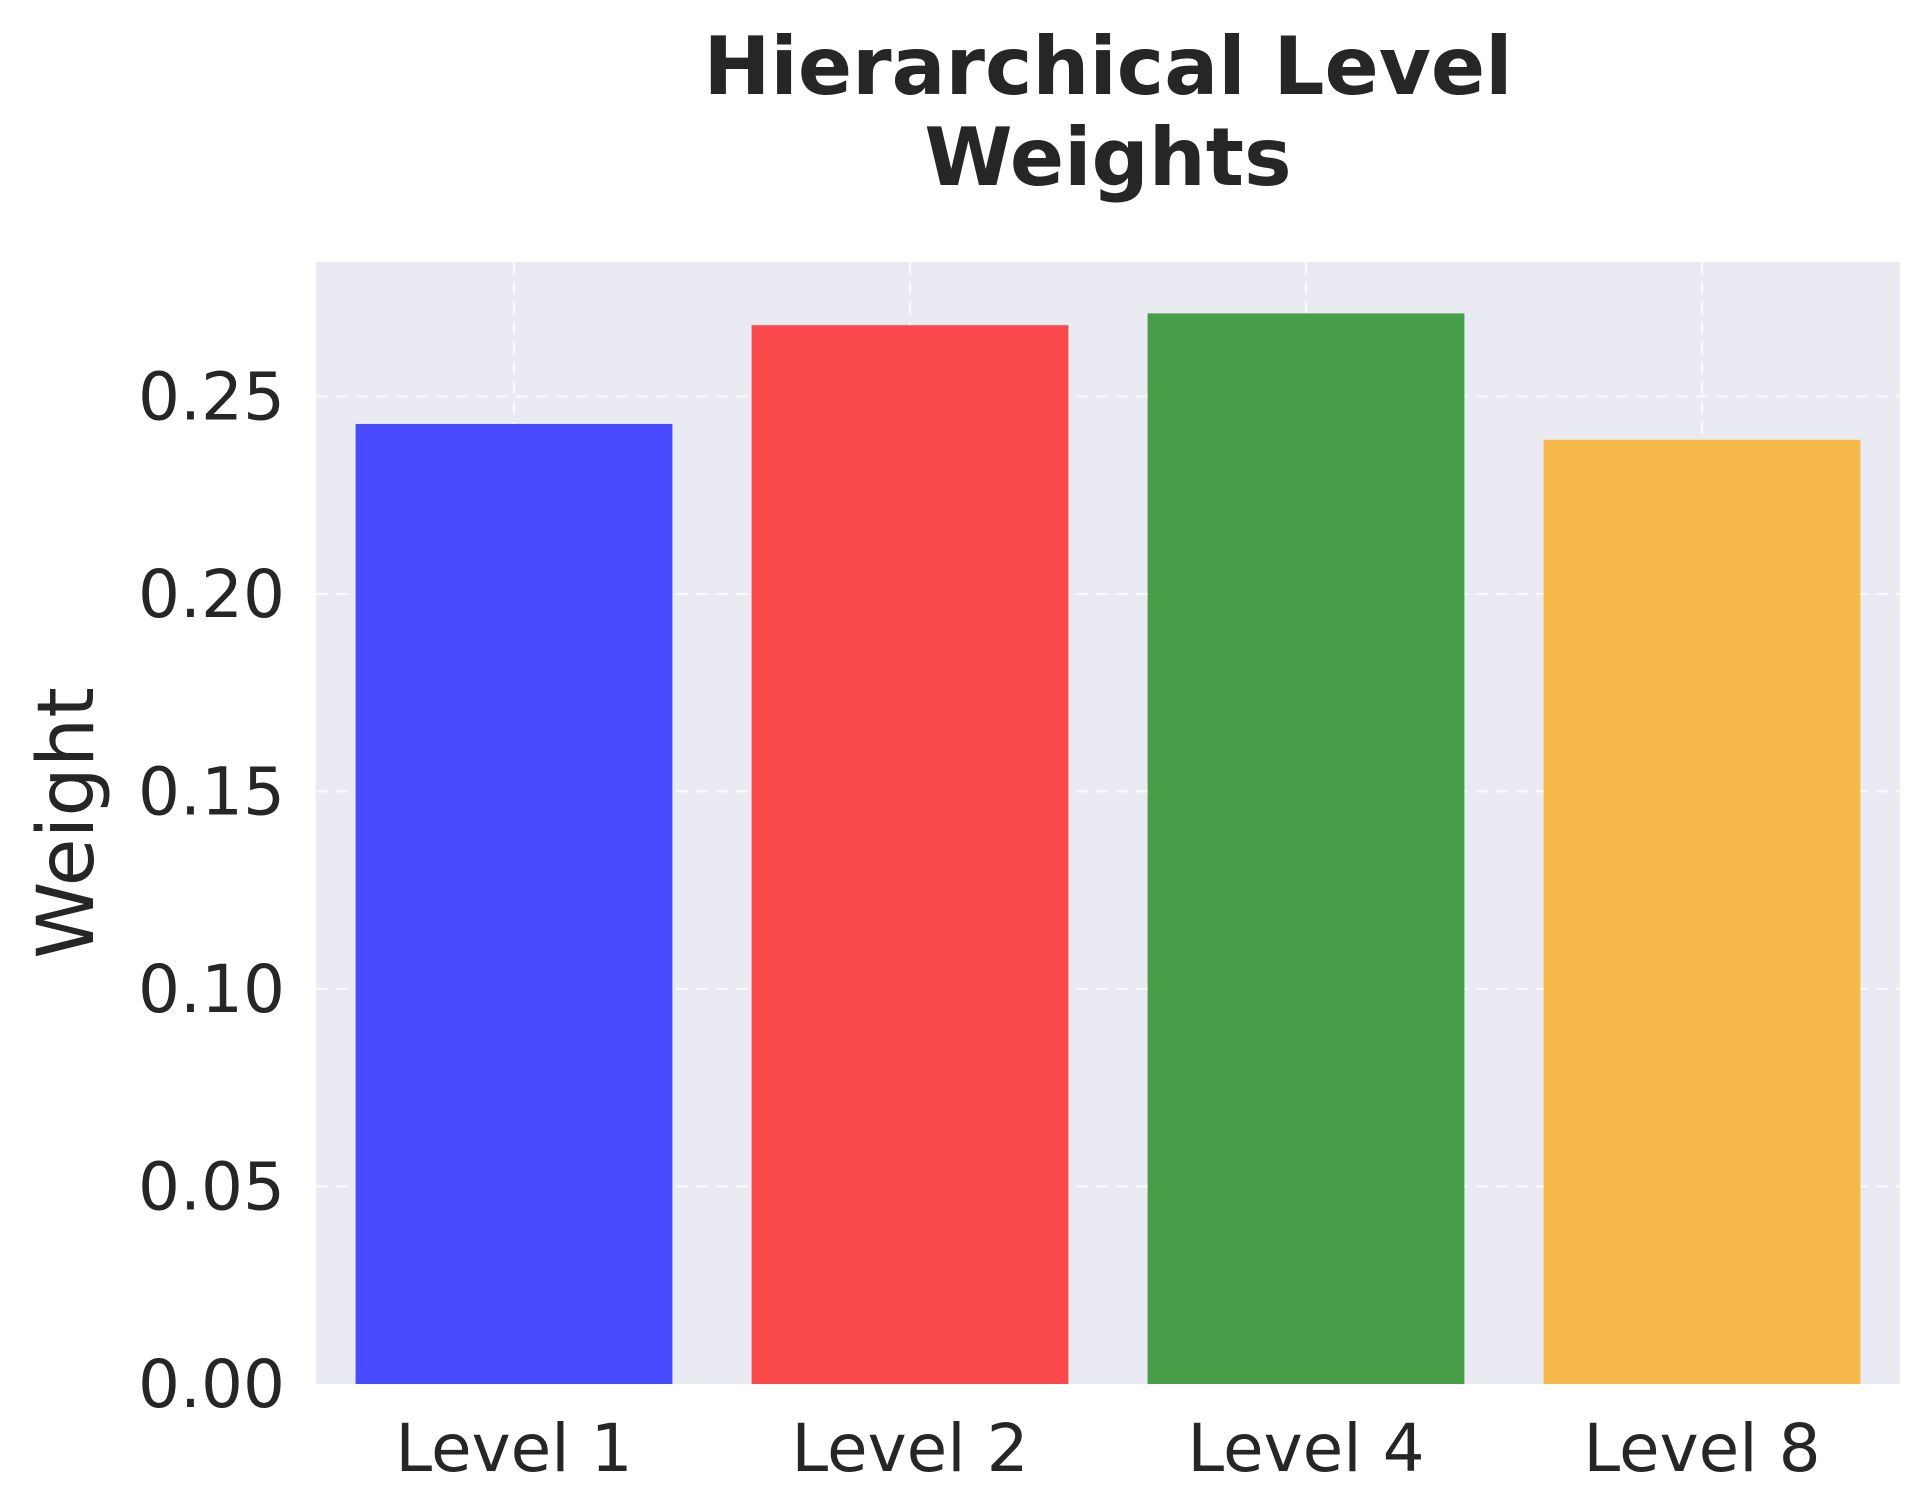 This screenshot has height=1510, width=1920. What do you see at coordinates (513, 1448) in the screenshot?
I see `x-tick-label: Level 1` at bounding box center [513, 1448].